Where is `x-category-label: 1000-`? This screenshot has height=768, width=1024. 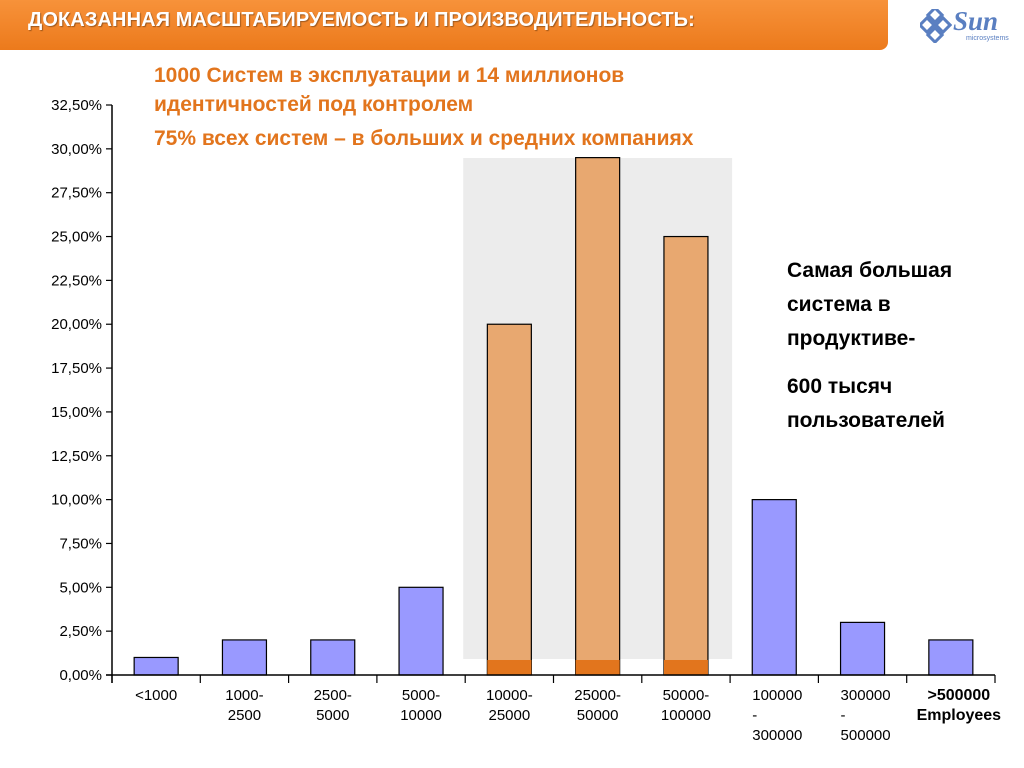 x-category-label: 1000- is located at coordinates (244, 695).